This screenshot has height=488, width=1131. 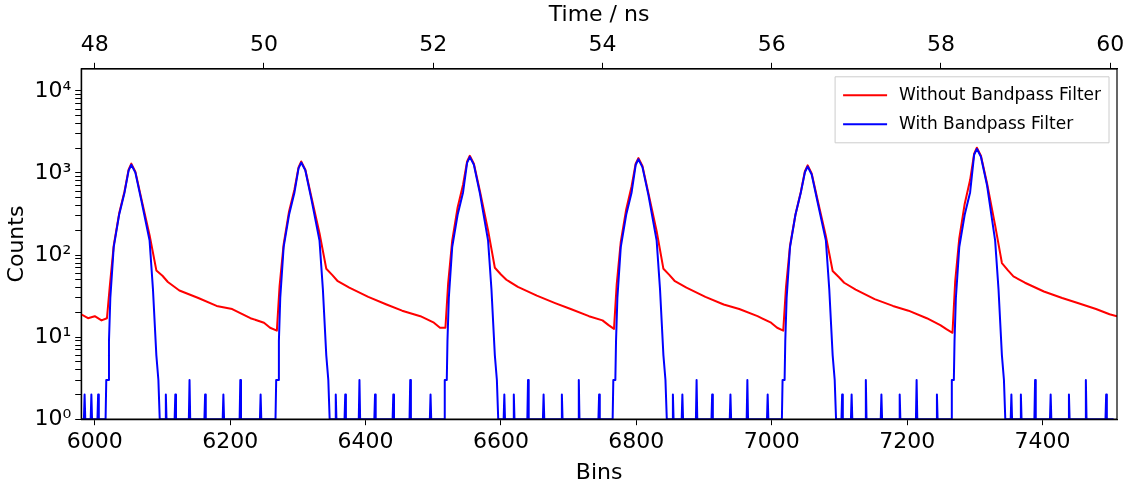 What do you see at coordinates (94, 441) in the screenshot?
I see `x-tick-label: 6000` at bounding box center [94, 441].